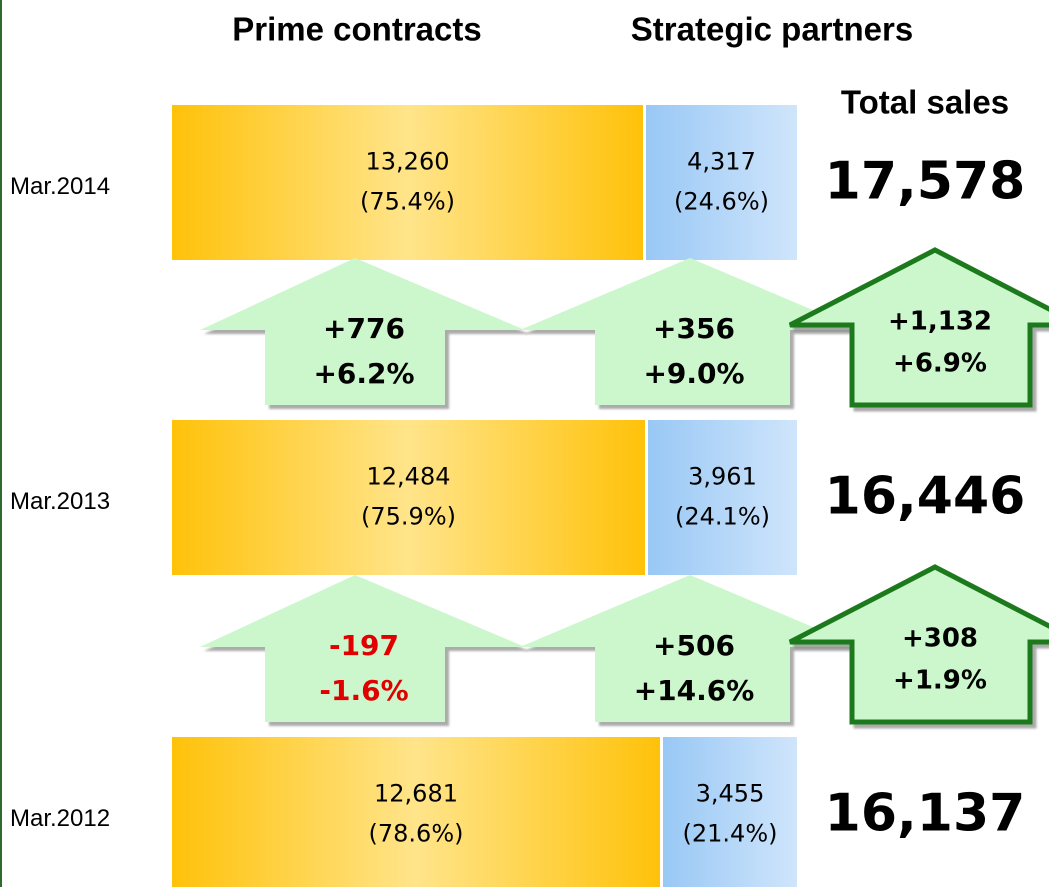  Describe the element at coordinates (694, 328) in the screenshot. I see `partners-change: +356` at that location.